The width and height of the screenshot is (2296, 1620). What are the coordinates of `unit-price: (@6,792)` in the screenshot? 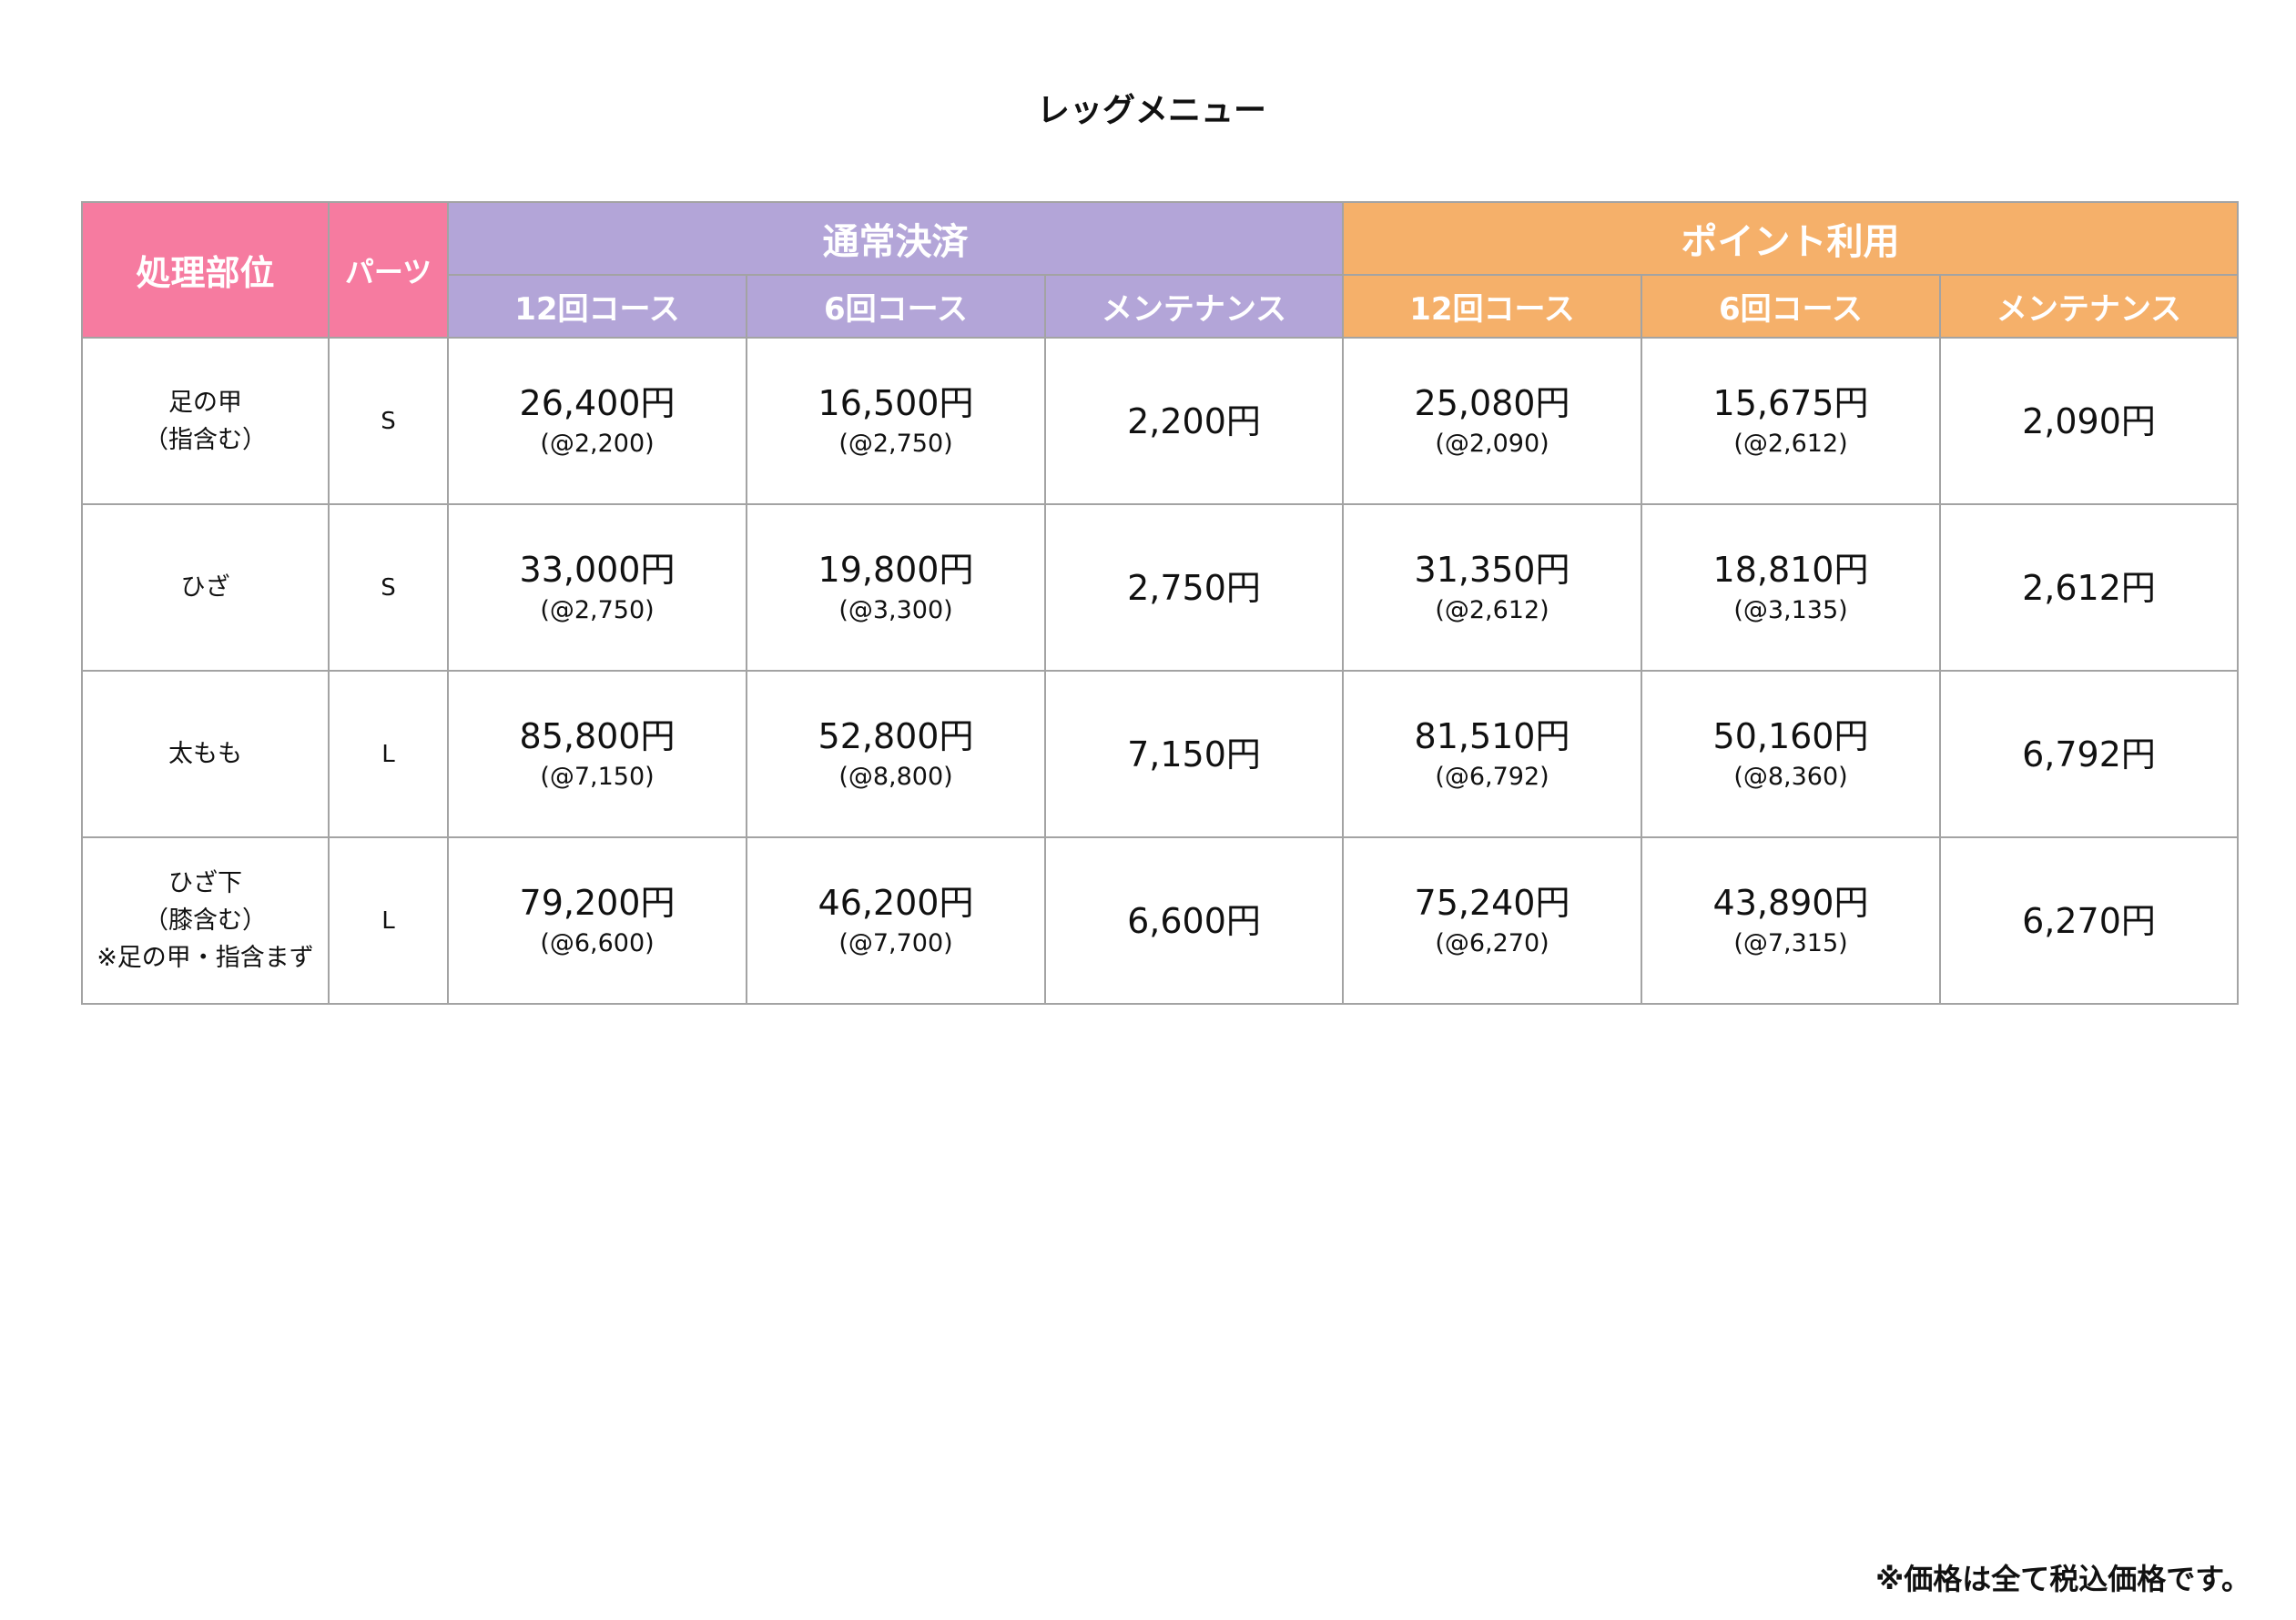 It's located at (1492, 776).